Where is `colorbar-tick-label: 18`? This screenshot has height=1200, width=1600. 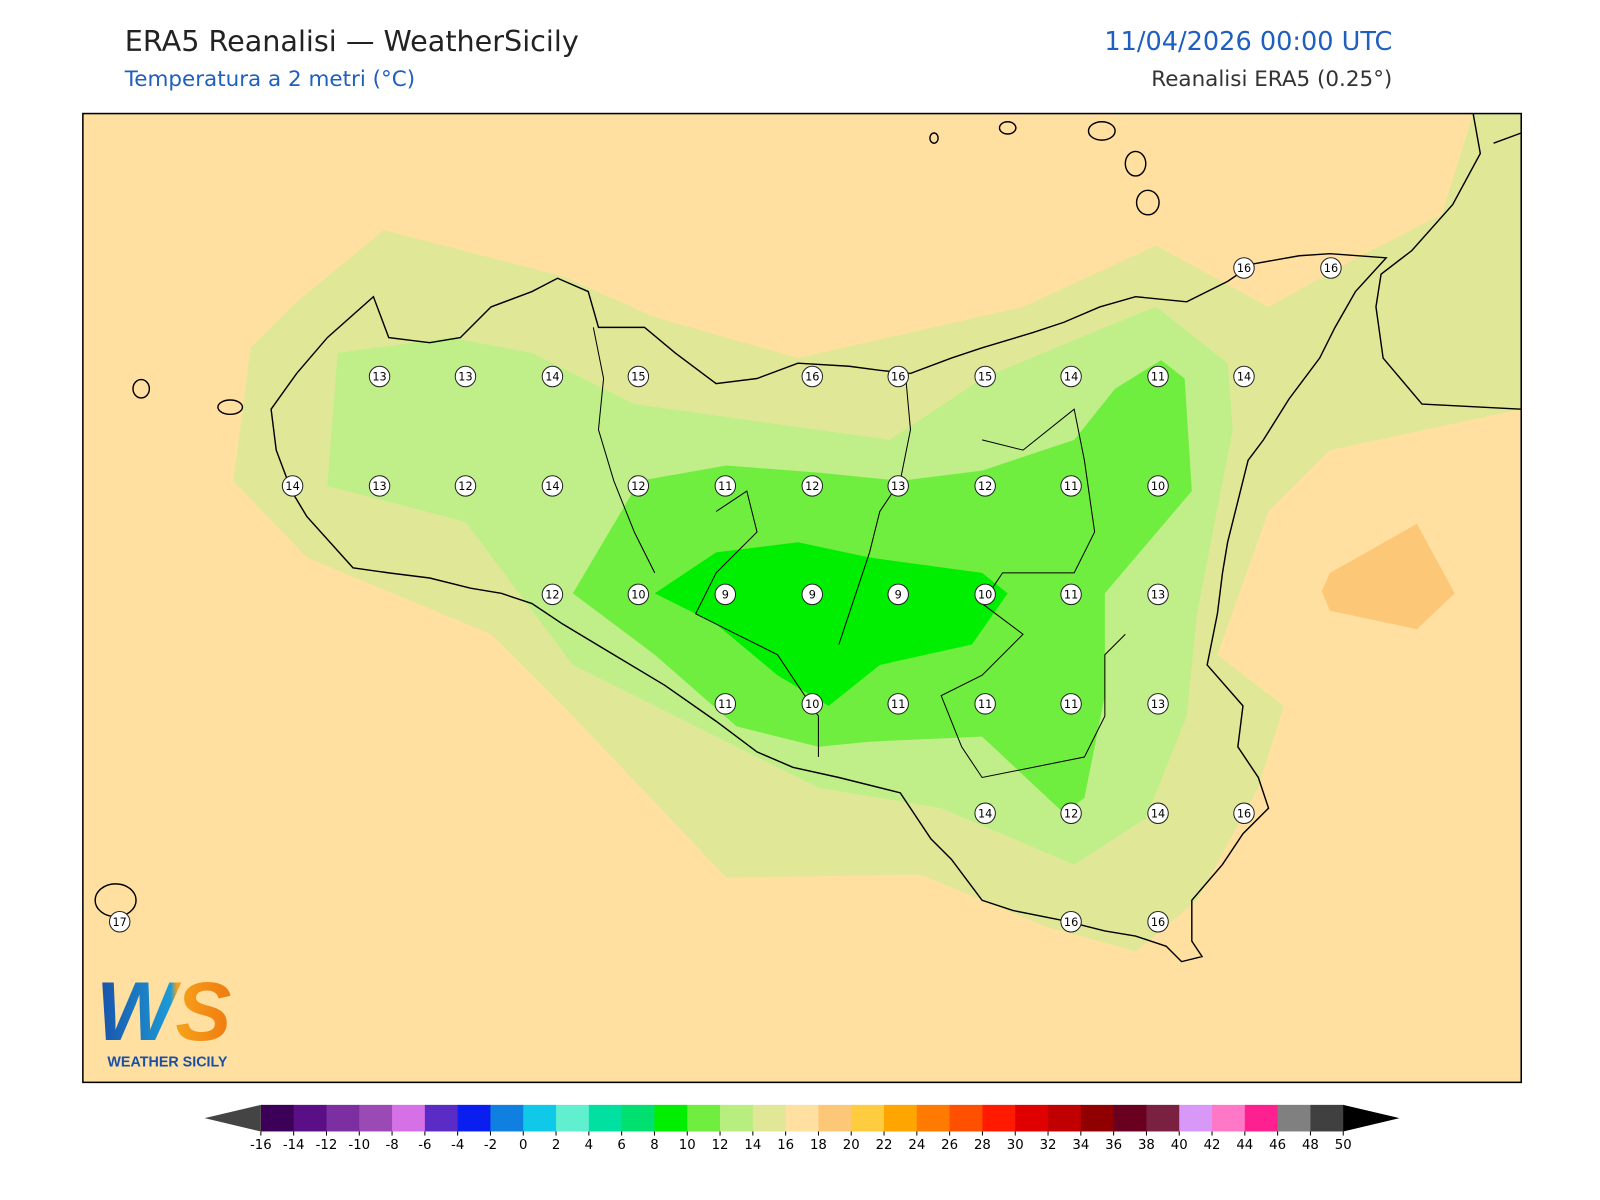 colorbar-tick-label: 18 is located at coordinates (818, 1145).